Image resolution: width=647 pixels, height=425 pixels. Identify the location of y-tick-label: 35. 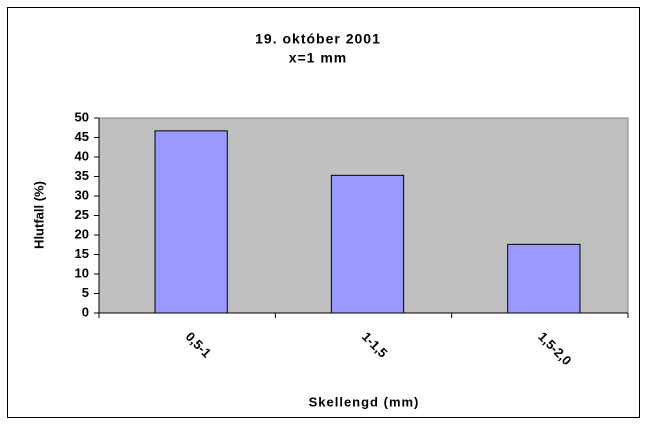
(82, 175).